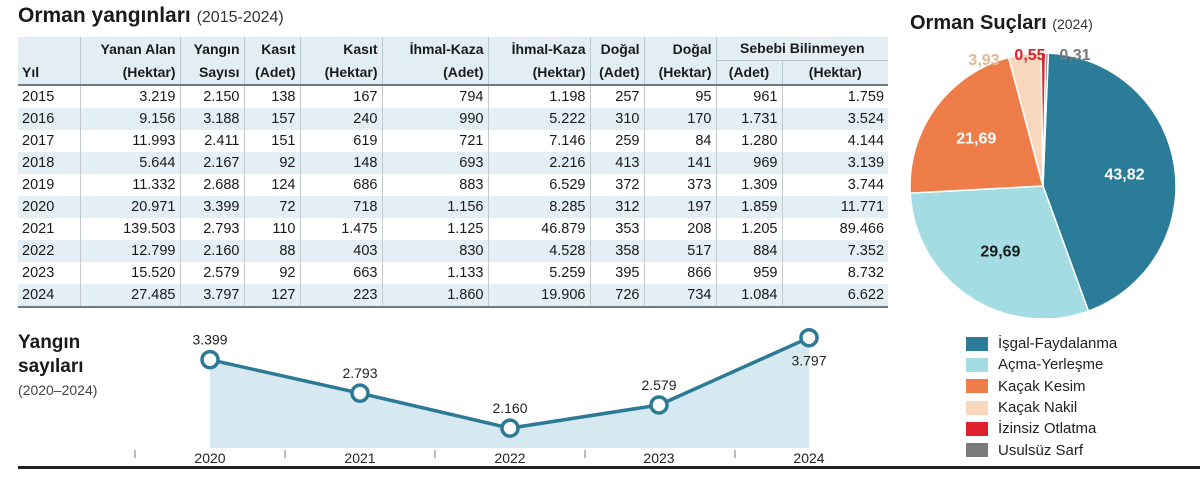  Describe the element at coordinates (435, 207) in the screenshot. I see `value-cell: 1.156` at that location.